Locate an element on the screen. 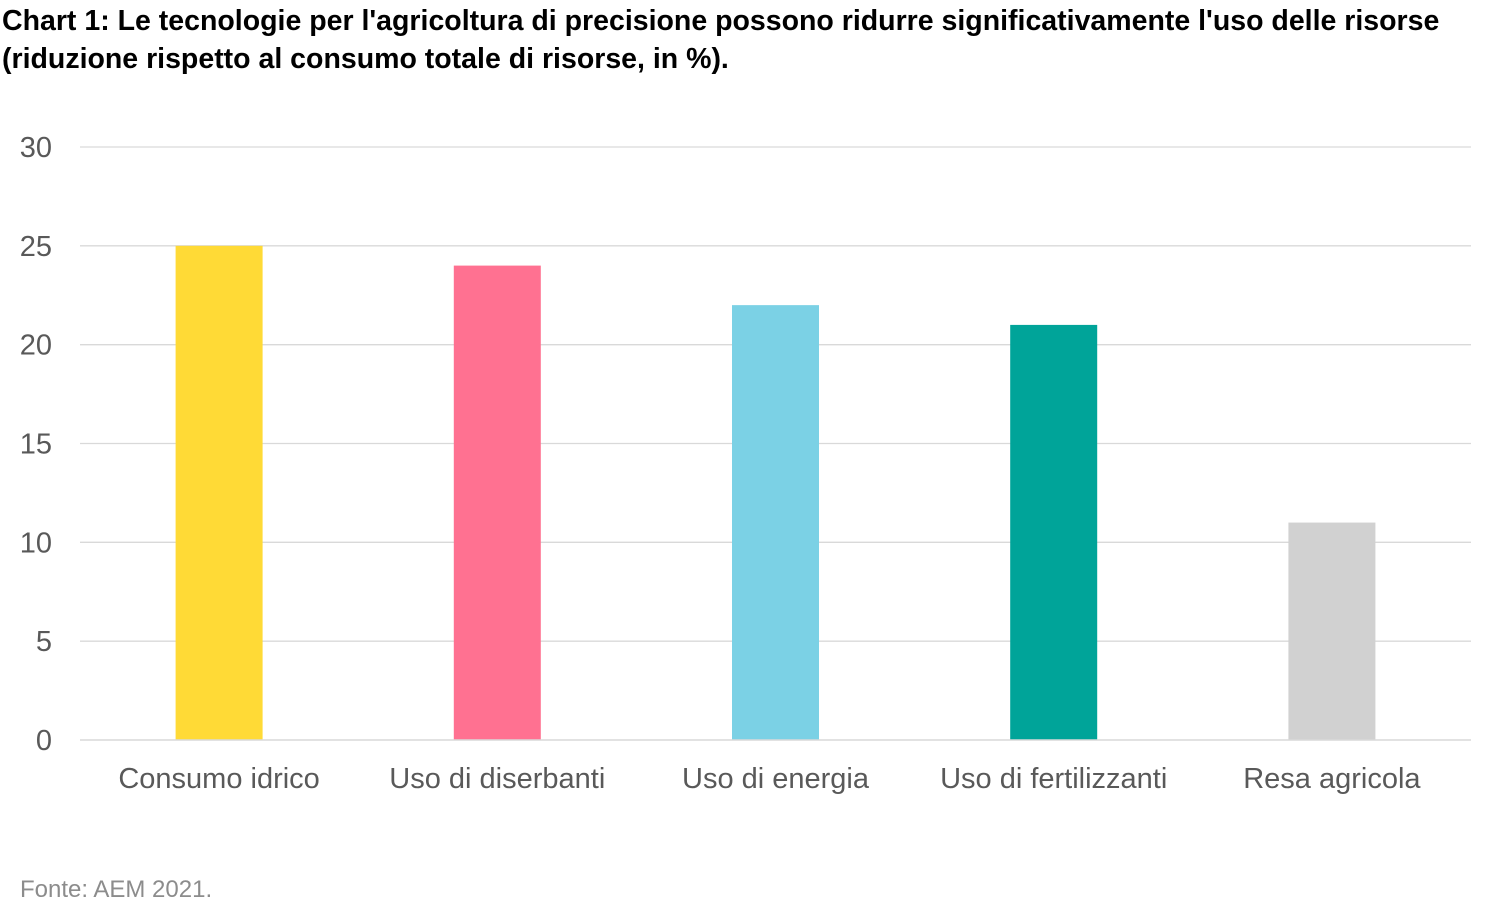 Image resolution: width=1500 pixels, height=924 pixels. bar-uso-di-fertilizzanti is located at coordinates (1054, 532).